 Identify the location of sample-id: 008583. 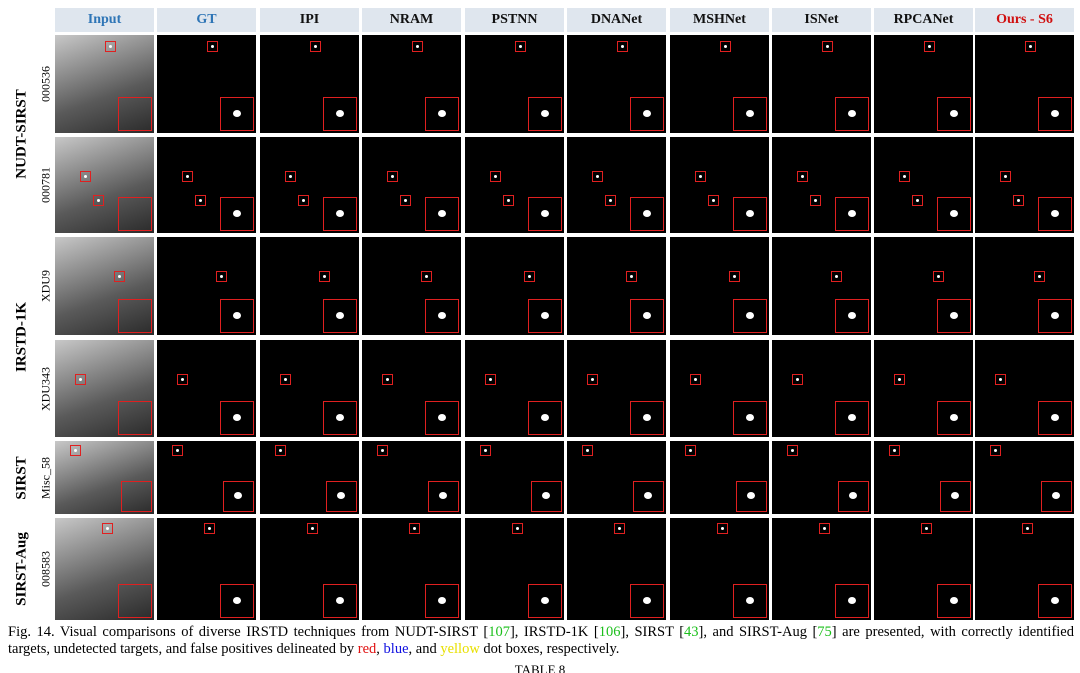
(45, 569).